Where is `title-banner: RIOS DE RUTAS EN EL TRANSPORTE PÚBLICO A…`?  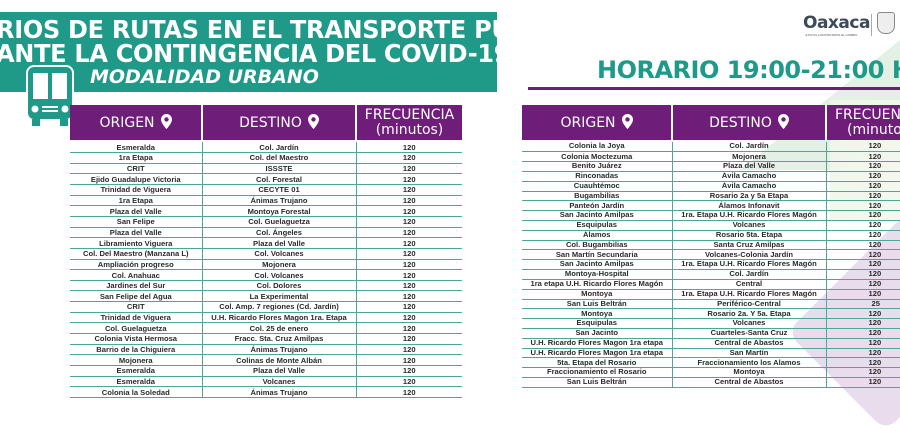 title-banner: RIOS DE RUTAS EN EL TRANSPORTE PÚBLICO A… is located at coordinates (295, 52).